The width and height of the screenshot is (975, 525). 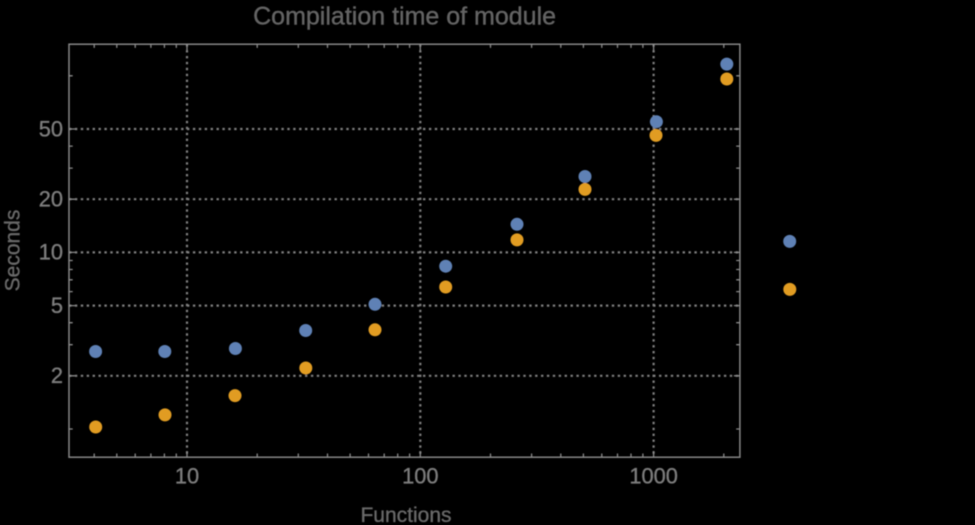 I want to click on svg-text: 50, so click(x=51, y=128).